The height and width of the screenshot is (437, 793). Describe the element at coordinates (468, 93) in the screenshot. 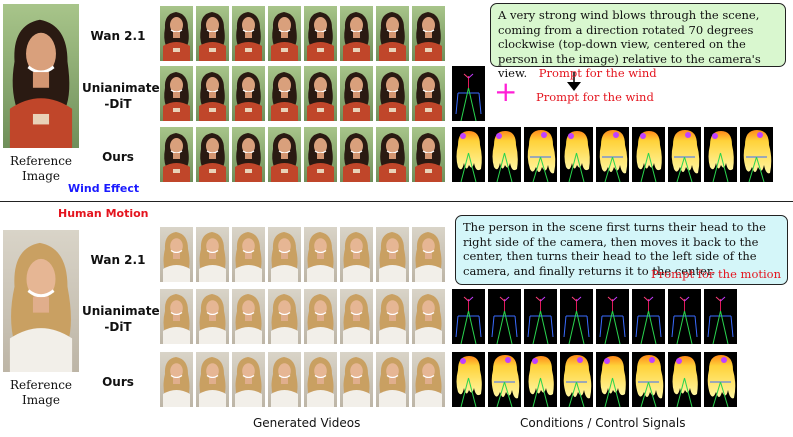

I see `control-skeleton-top` at that location.